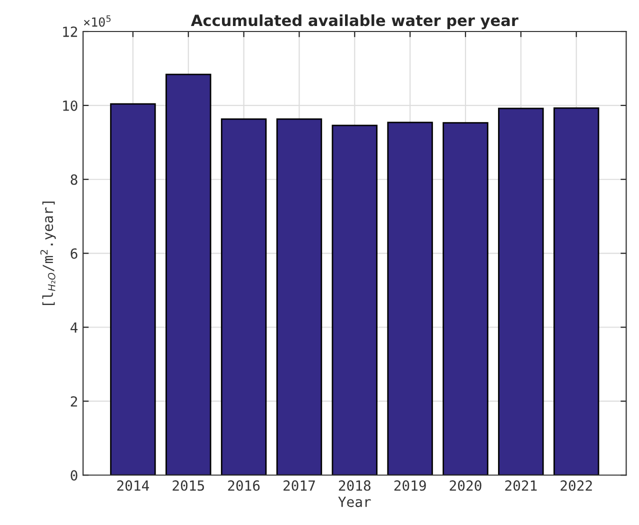 This screenshot has width=639, height=525. What do you see at coordinates (354, 502) in the screenshot?
I see `x-axis-title: Year` at bounding box center [354, 502].